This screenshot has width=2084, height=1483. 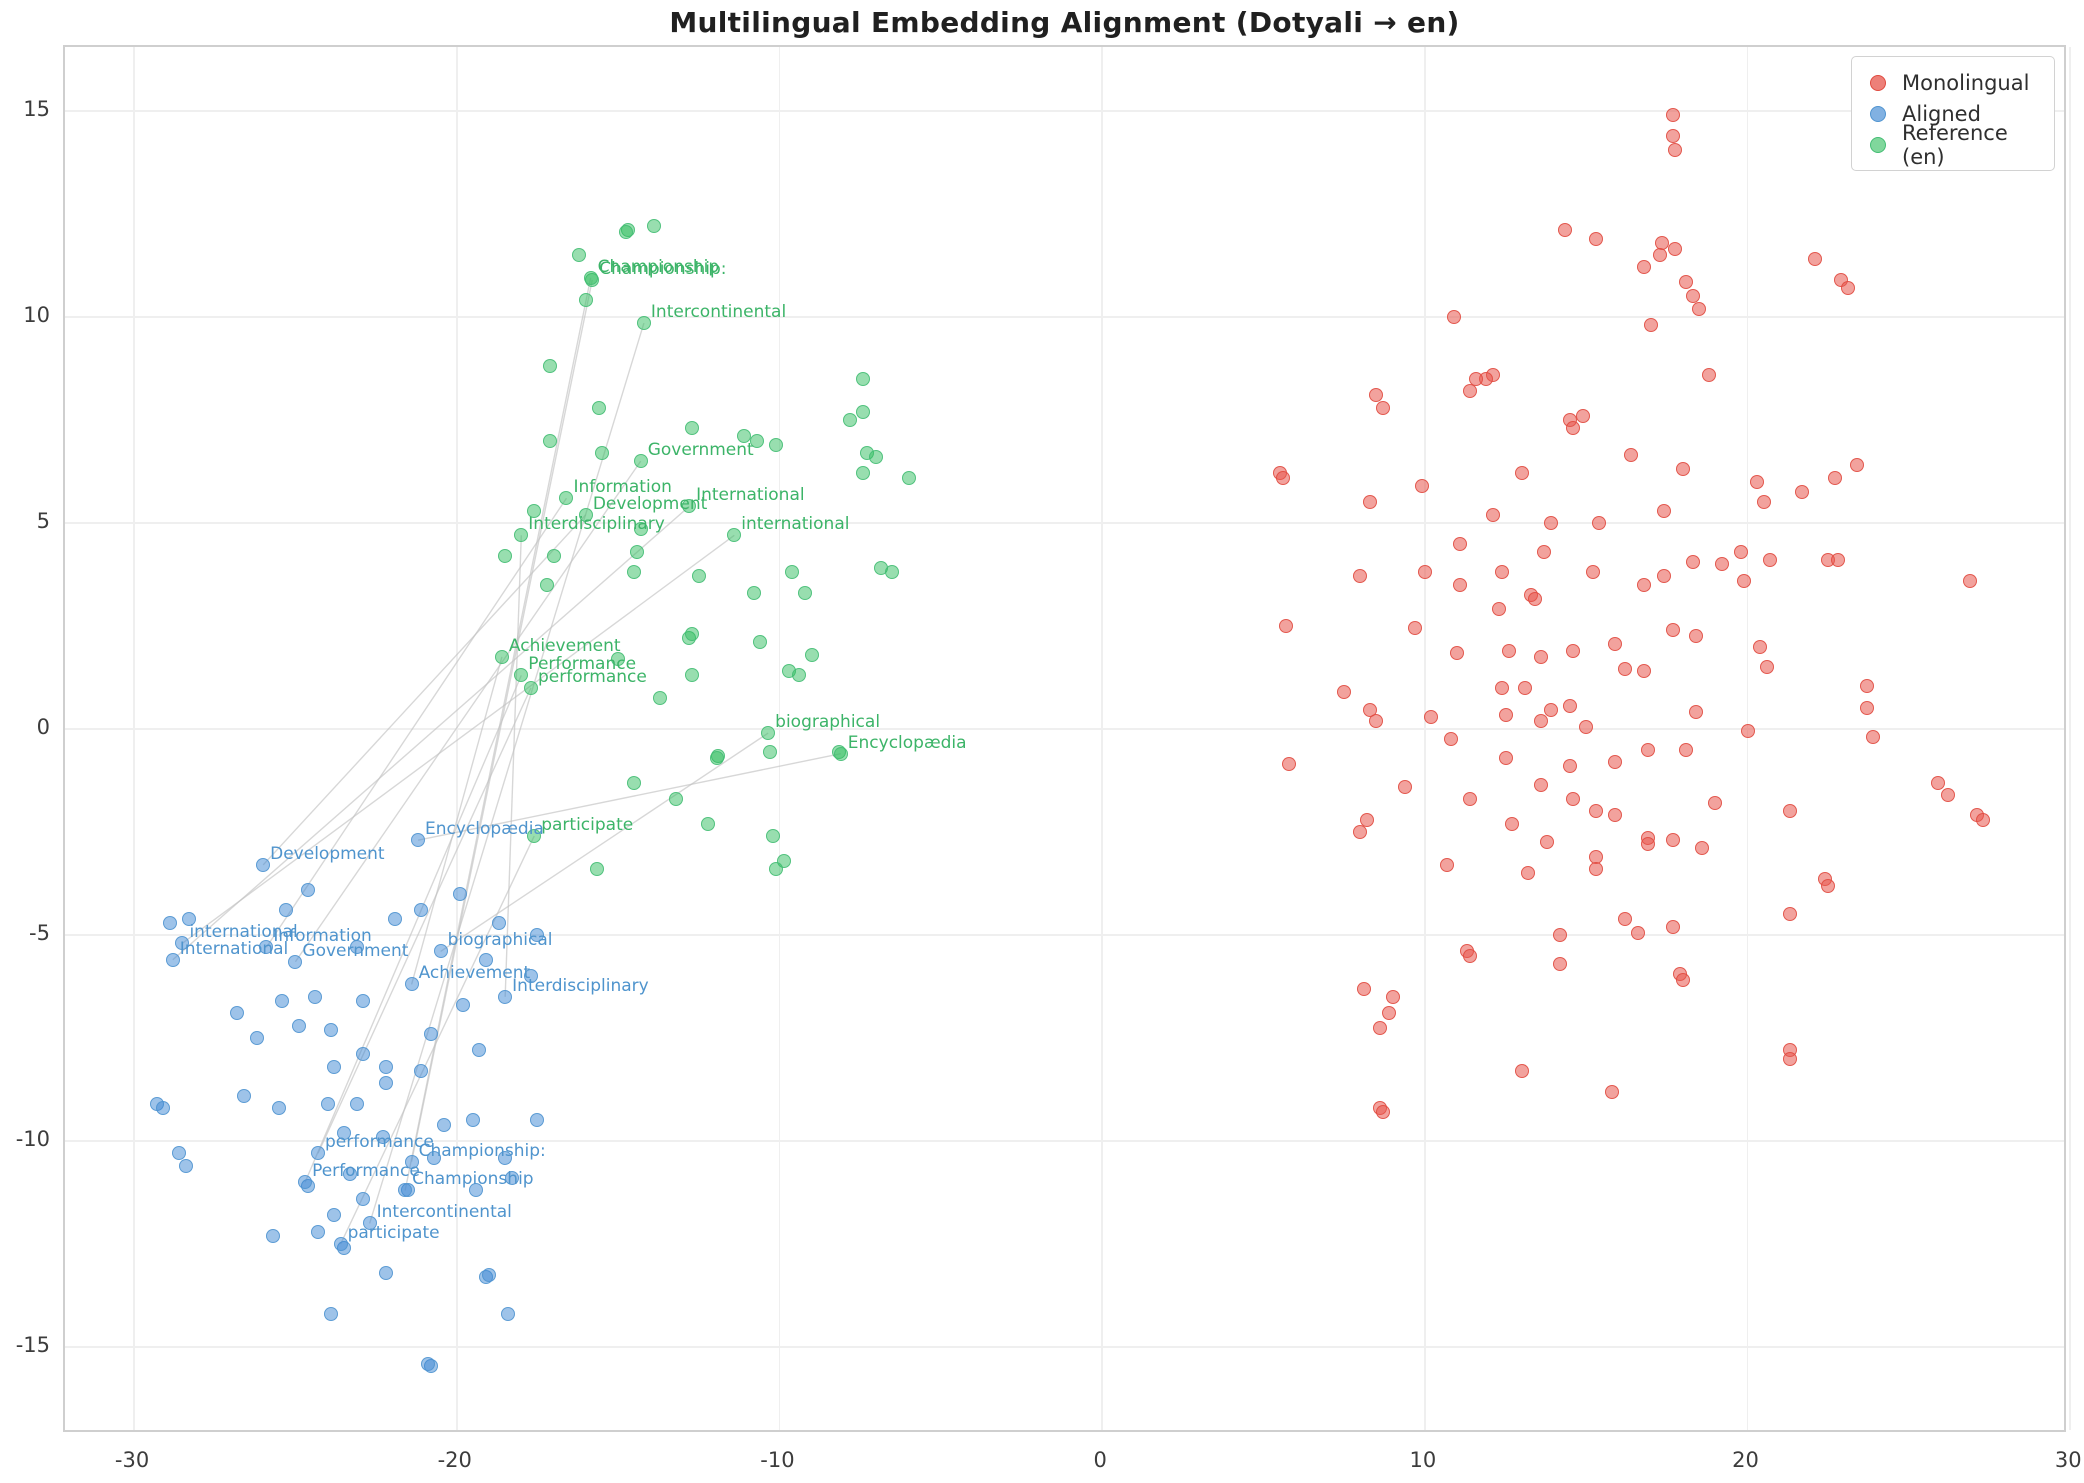 I want to click on x-tick-label: -10, so click(x=777, y=1460).